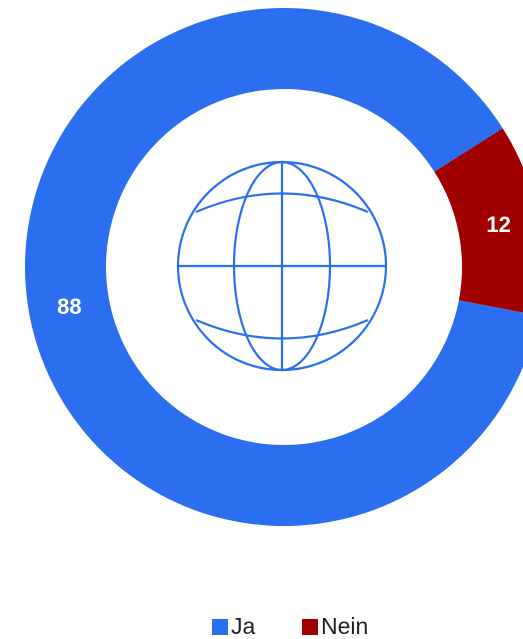  I want to click on data-label: 12, so click(498, 224).